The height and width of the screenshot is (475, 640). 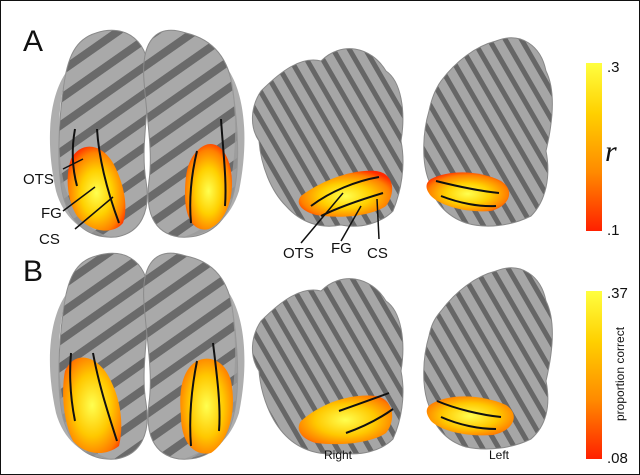 What do you see at coordinates (206, 406) in the screenshot?
I see `panel-b-left-activation` at bounding box center [206, 406].